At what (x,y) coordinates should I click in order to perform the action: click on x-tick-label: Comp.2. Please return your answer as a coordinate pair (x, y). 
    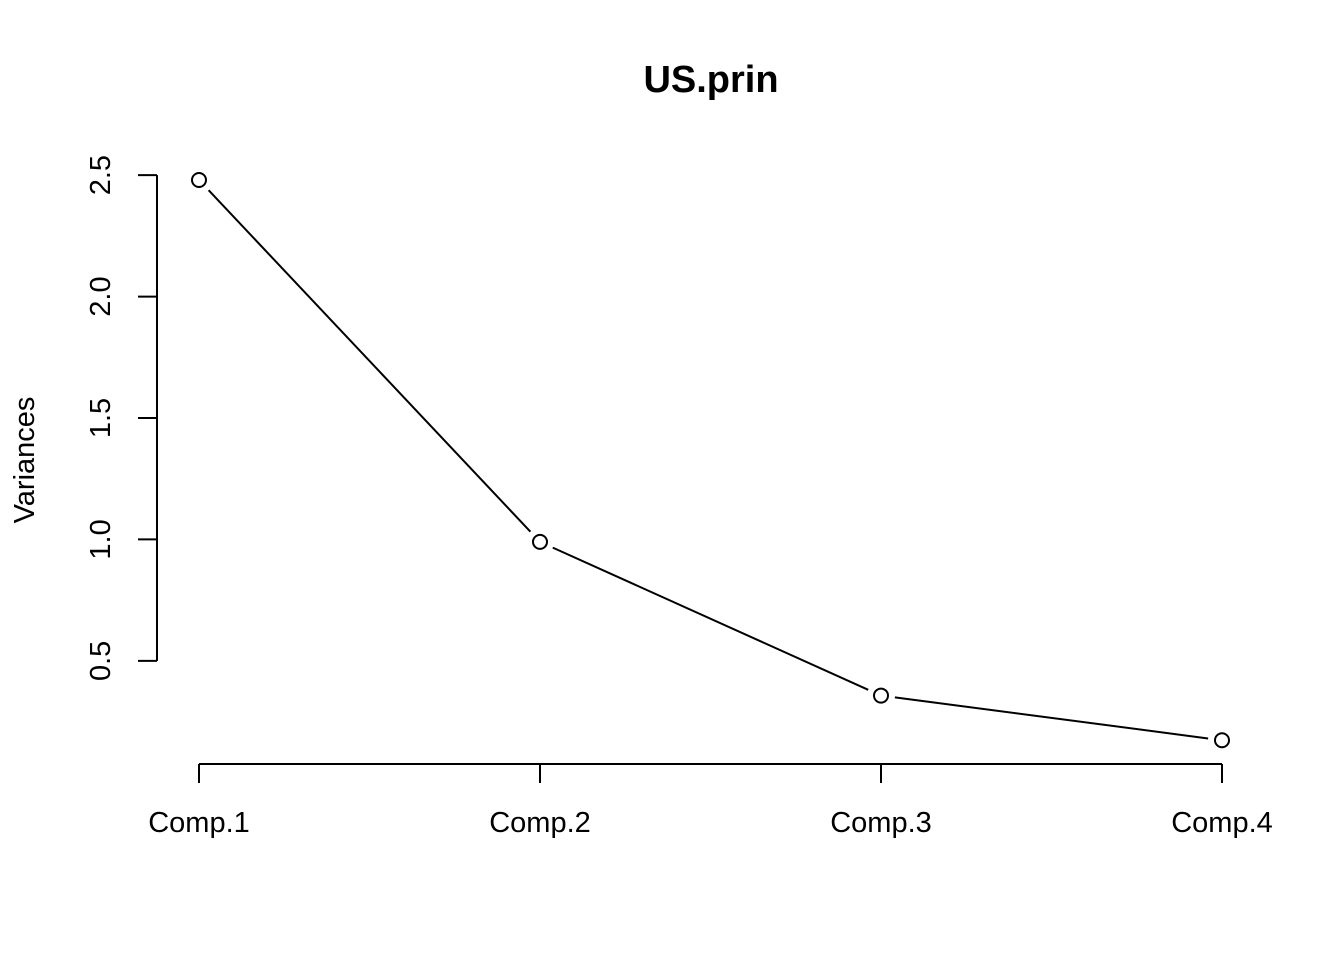
    Looking at the image, I should click on (540, 823).